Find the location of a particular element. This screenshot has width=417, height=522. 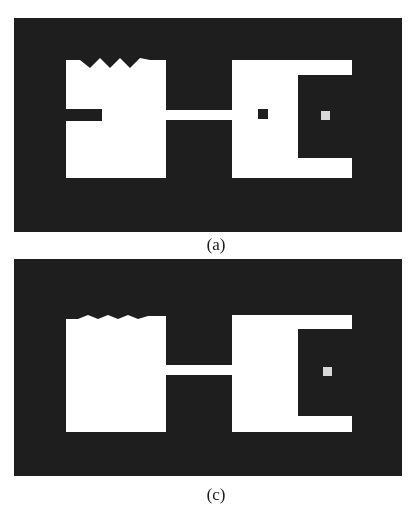

panel-a-left-block is located at coordinates (116, 118).